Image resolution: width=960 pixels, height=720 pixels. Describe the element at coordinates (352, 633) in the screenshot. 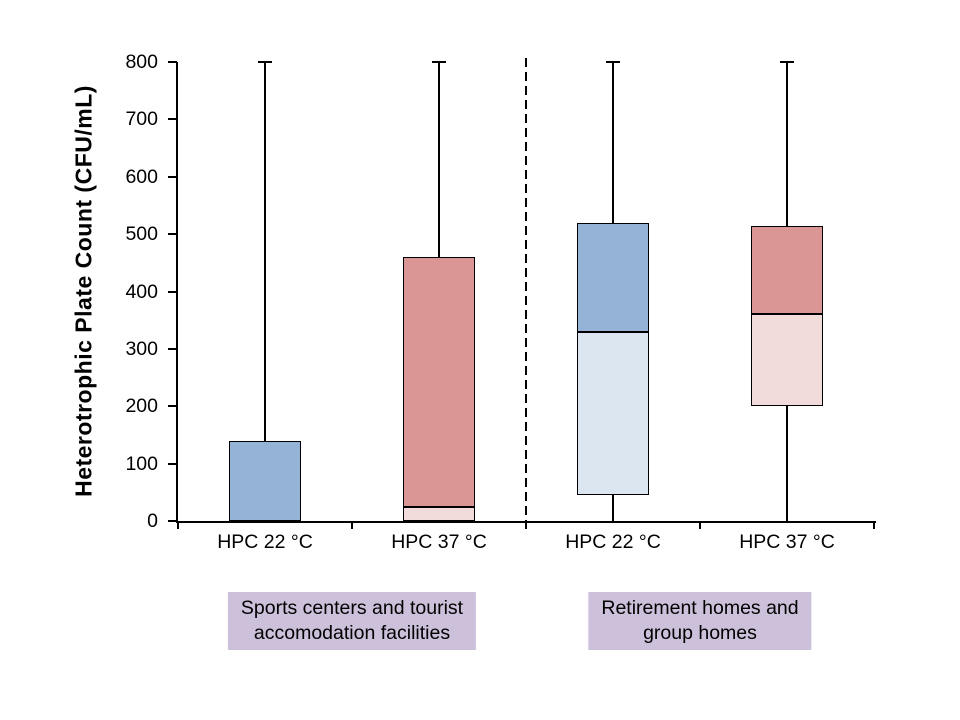

I see `group-label-line: accomodation facilities` at that location.